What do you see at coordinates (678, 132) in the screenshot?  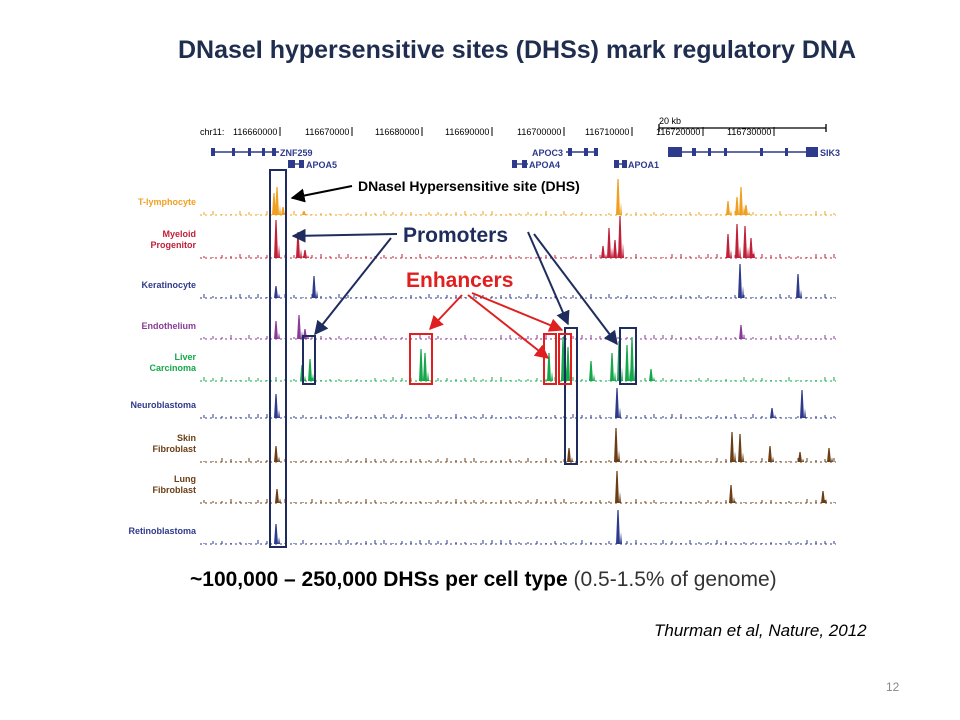 I see `coordinate-label: 116720000` at bounding box center [678, 132].